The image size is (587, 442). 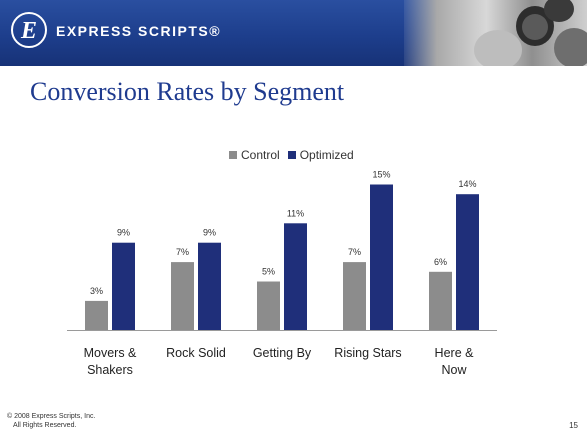 I want to click on bar-control-rising-stars, so click(x=354, y=296).